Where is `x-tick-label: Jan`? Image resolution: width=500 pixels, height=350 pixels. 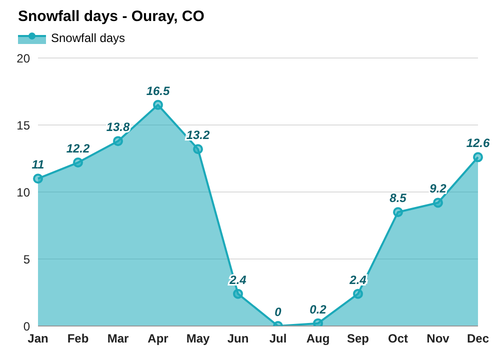 x-tick-label: Jan is located at coordinates (38, 339).